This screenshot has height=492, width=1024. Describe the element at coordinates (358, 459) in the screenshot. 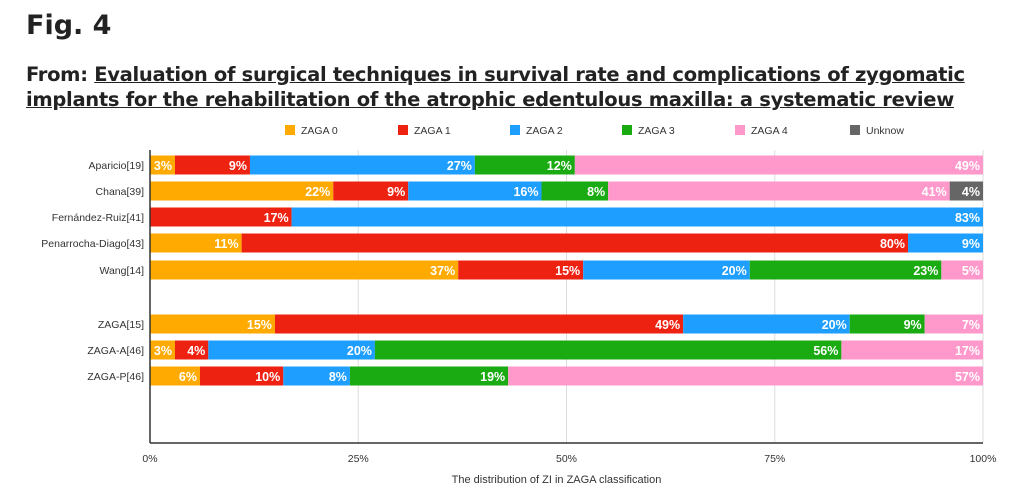

I see `x-tick-label: 25%` at that location.